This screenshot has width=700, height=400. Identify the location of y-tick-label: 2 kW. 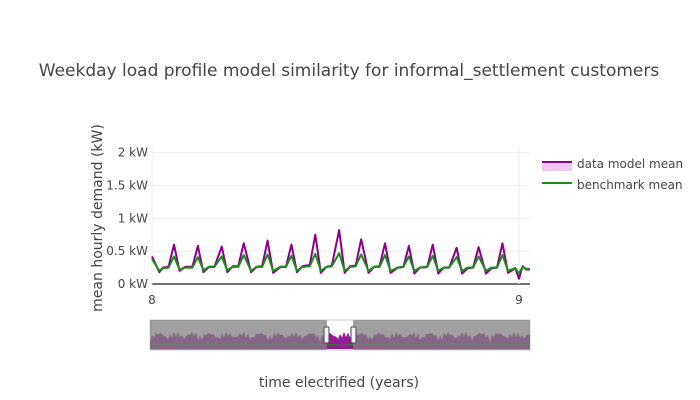
(133, 153).